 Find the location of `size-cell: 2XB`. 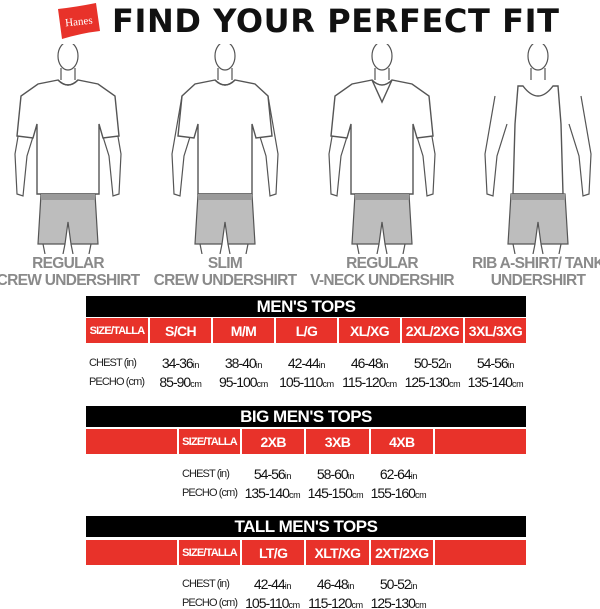

size-cell: 2XB is located at coordinates (273, 441).